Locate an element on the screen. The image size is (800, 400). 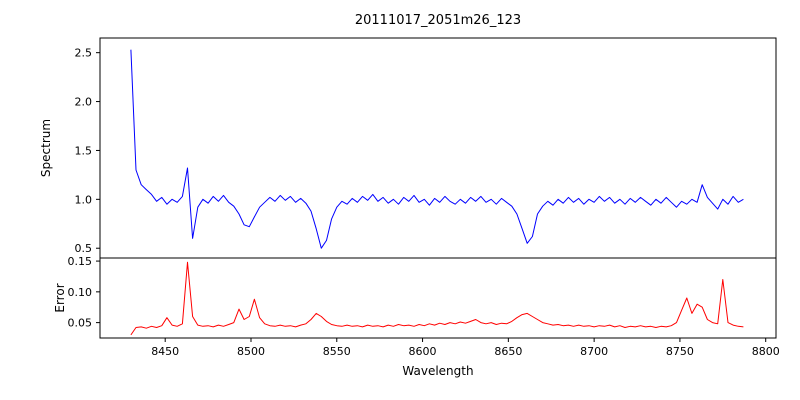
error-y-tick-label: 0.15 is located at coordinates (80, 261).